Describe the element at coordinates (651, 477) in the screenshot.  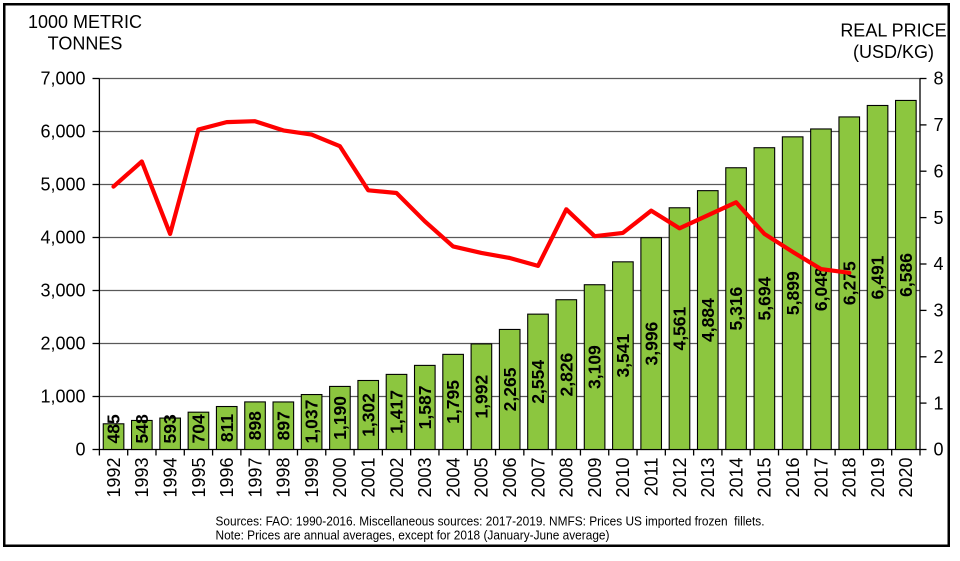
I see `svg-text: 2011` at that location.